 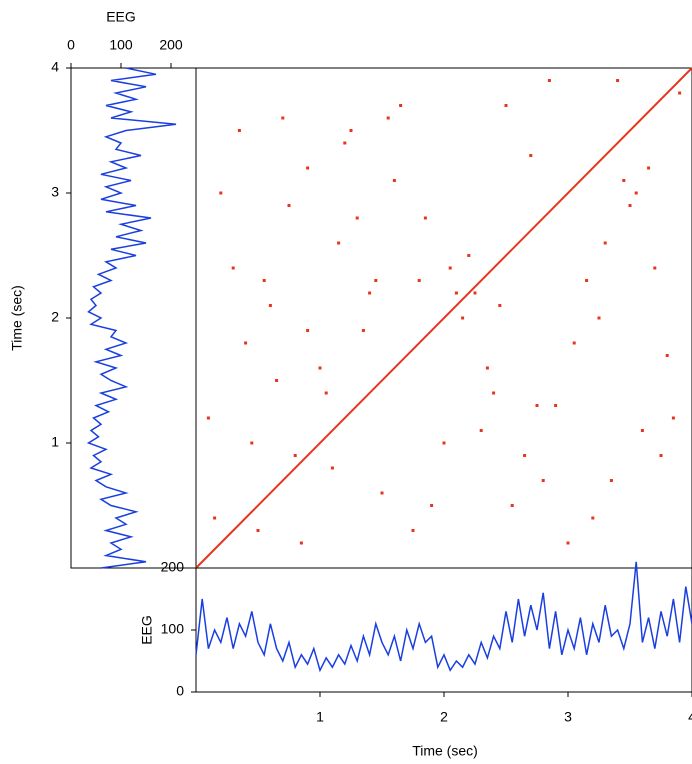 What do you see at coordinates (173, 629) in the screenshot?
I see `y-tick-label: 100` at bounding box center [173, 629].